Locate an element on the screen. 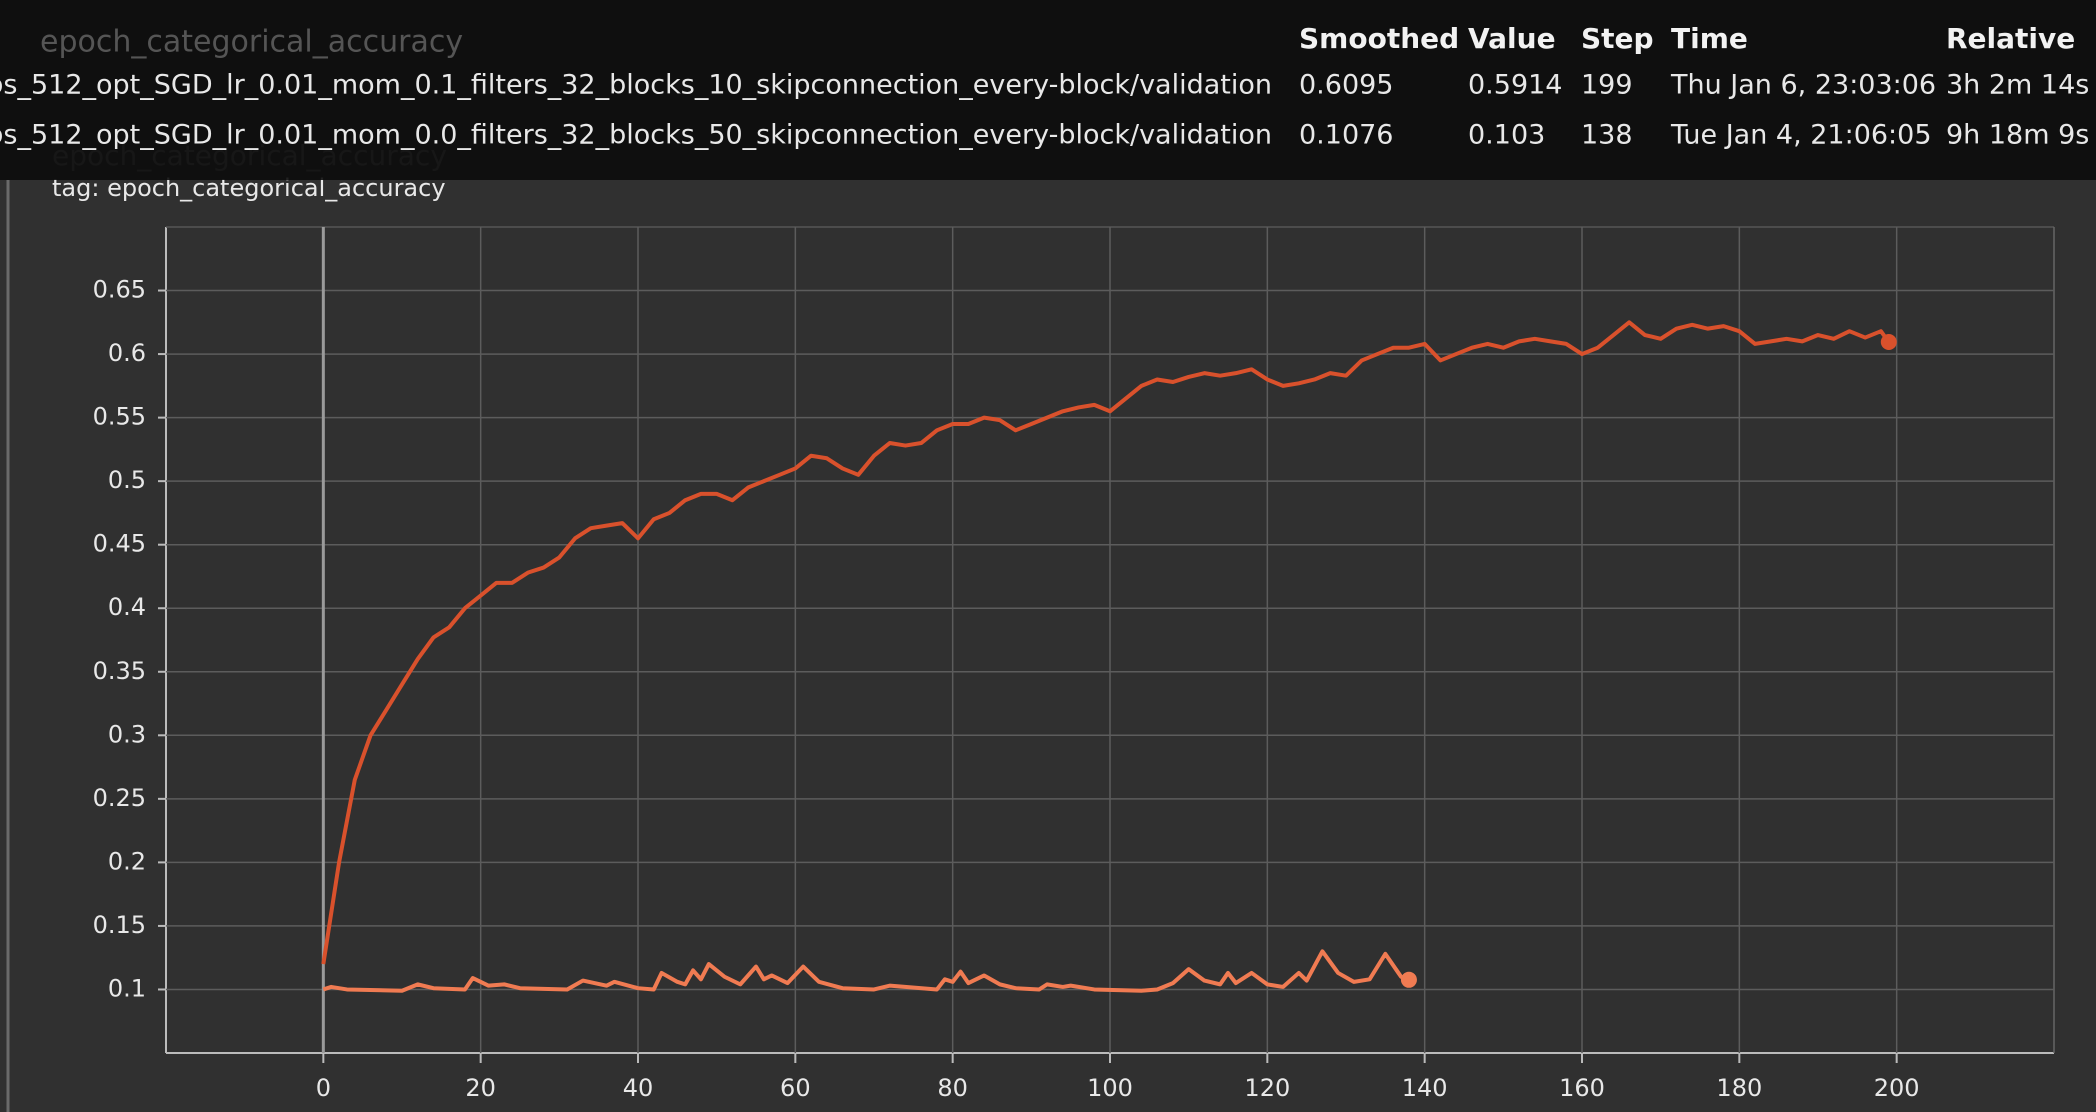 Image resolution: width=2096 pixels, height=1112 pixels. x-tick-label: 160 is located at coordinates (1582, 1088).